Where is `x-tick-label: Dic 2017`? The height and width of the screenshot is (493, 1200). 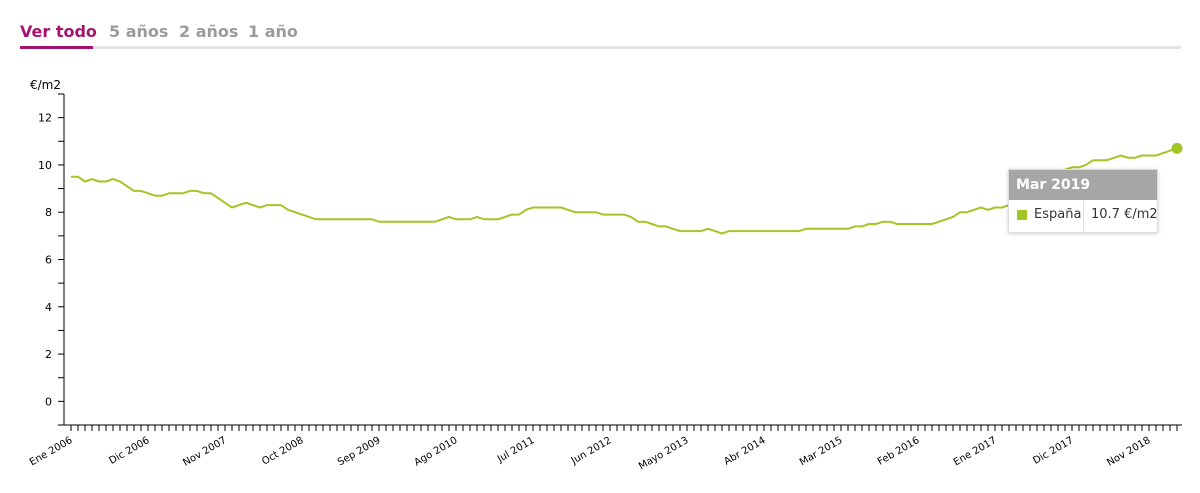
x-tick-label: Dic 2017 is located at coordinates (1053, 451).